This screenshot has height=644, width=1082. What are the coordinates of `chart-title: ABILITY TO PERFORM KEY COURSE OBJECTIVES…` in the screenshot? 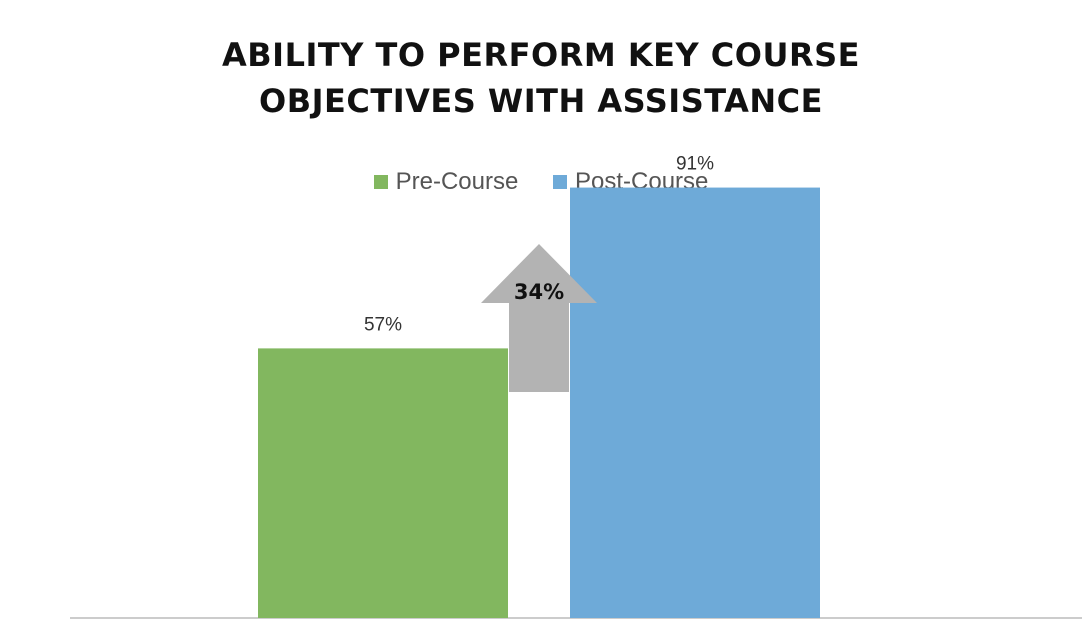 It's located at (541, 78).